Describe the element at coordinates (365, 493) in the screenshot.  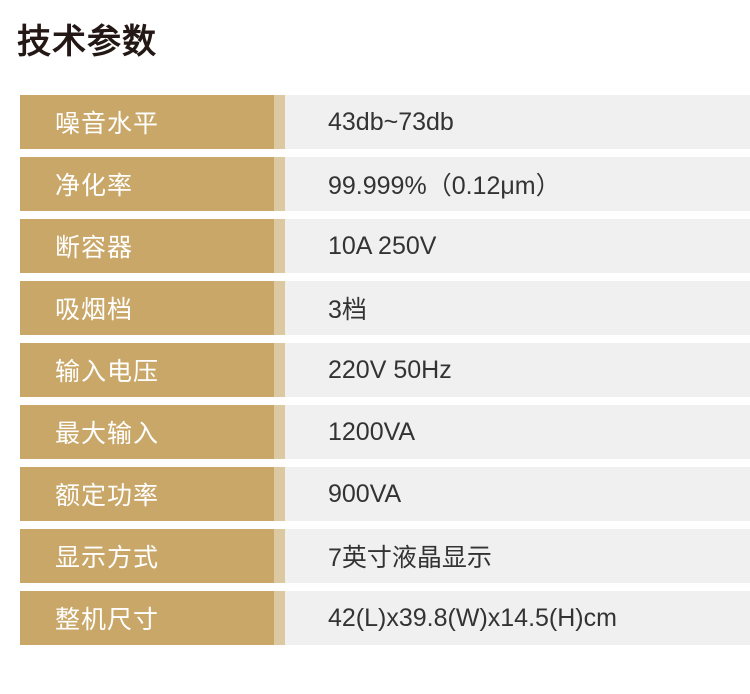
I see `spec-value: 900VA` at that location.